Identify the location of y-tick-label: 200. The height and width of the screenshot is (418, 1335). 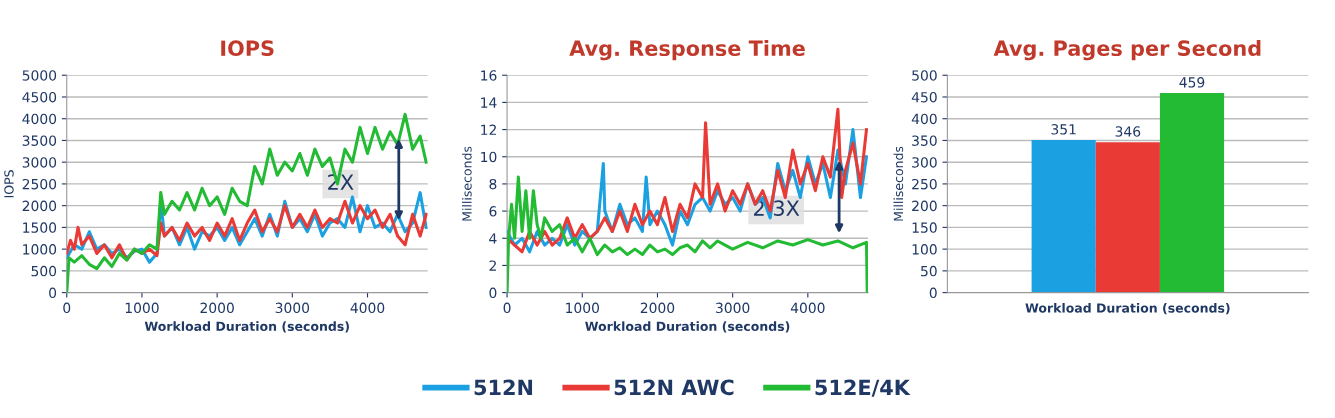
(924, 206).